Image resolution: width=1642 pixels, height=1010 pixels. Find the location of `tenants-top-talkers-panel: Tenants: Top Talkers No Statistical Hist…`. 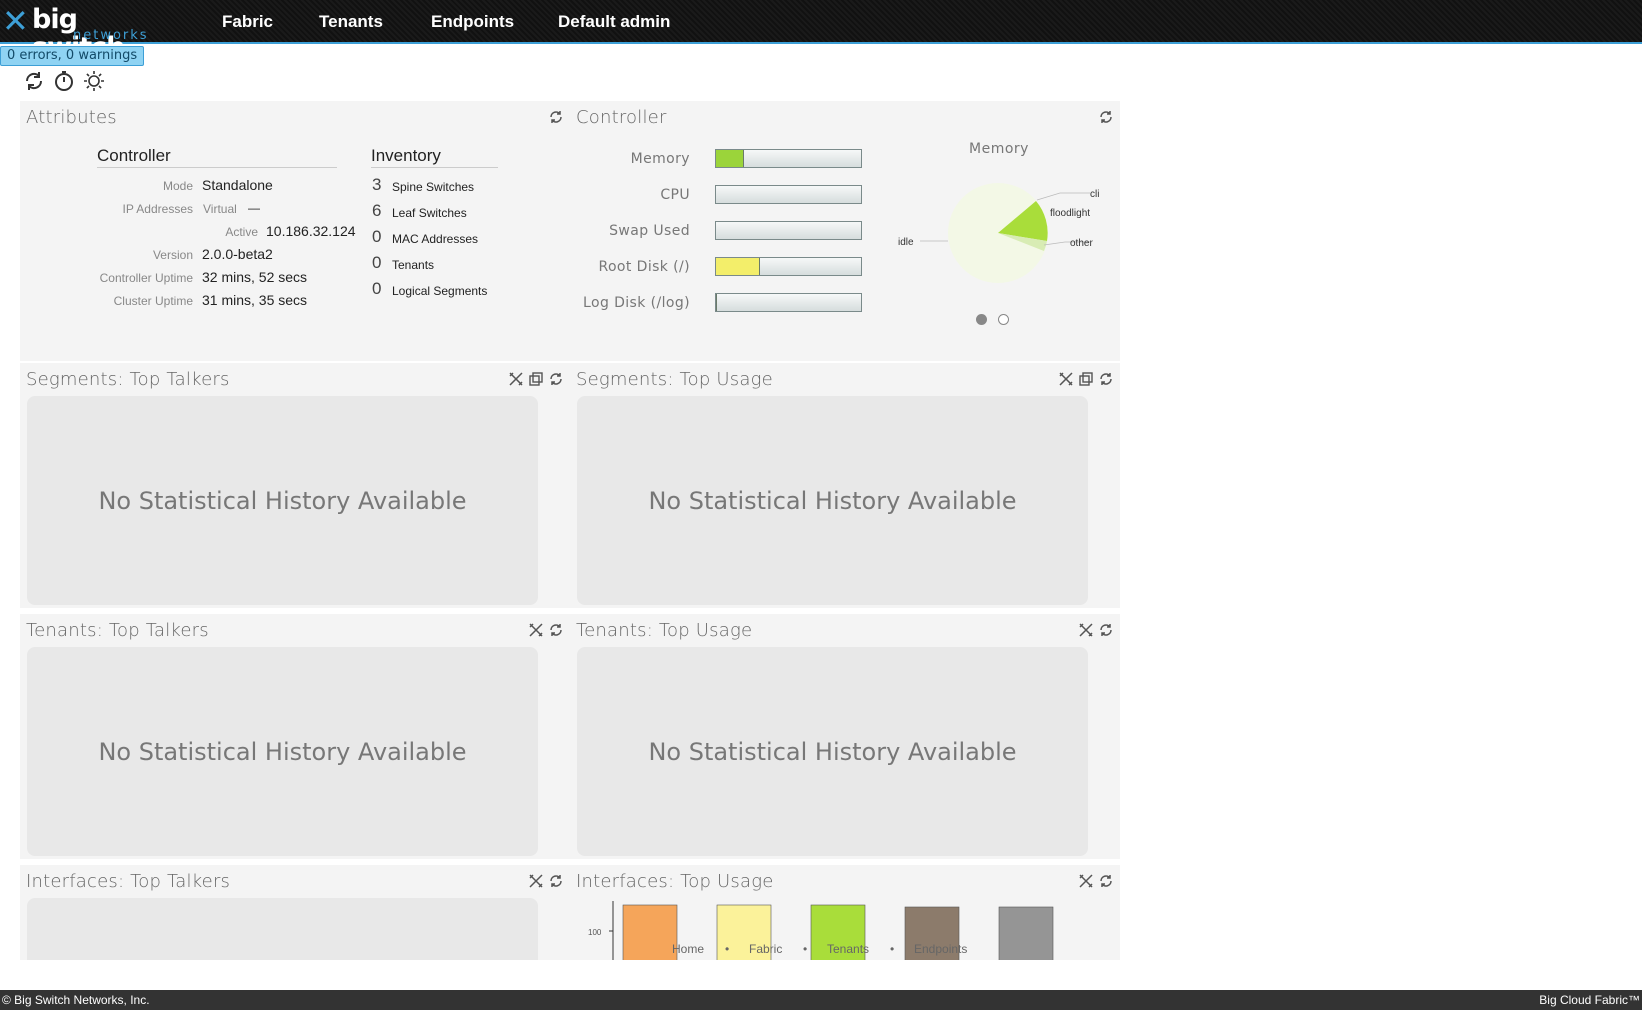

tenants-top-talkers-panel: Tenants: Top Talkers No Statistical Hist… is located at coordinates (295, 736).